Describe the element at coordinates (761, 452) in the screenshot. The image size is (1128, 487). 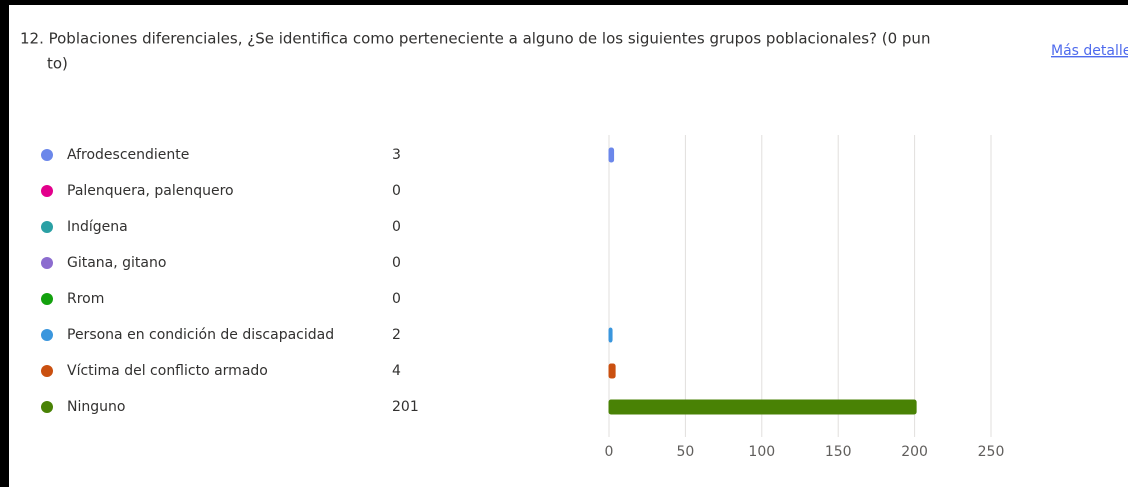
I see `x-tick-label: 100` at that location.